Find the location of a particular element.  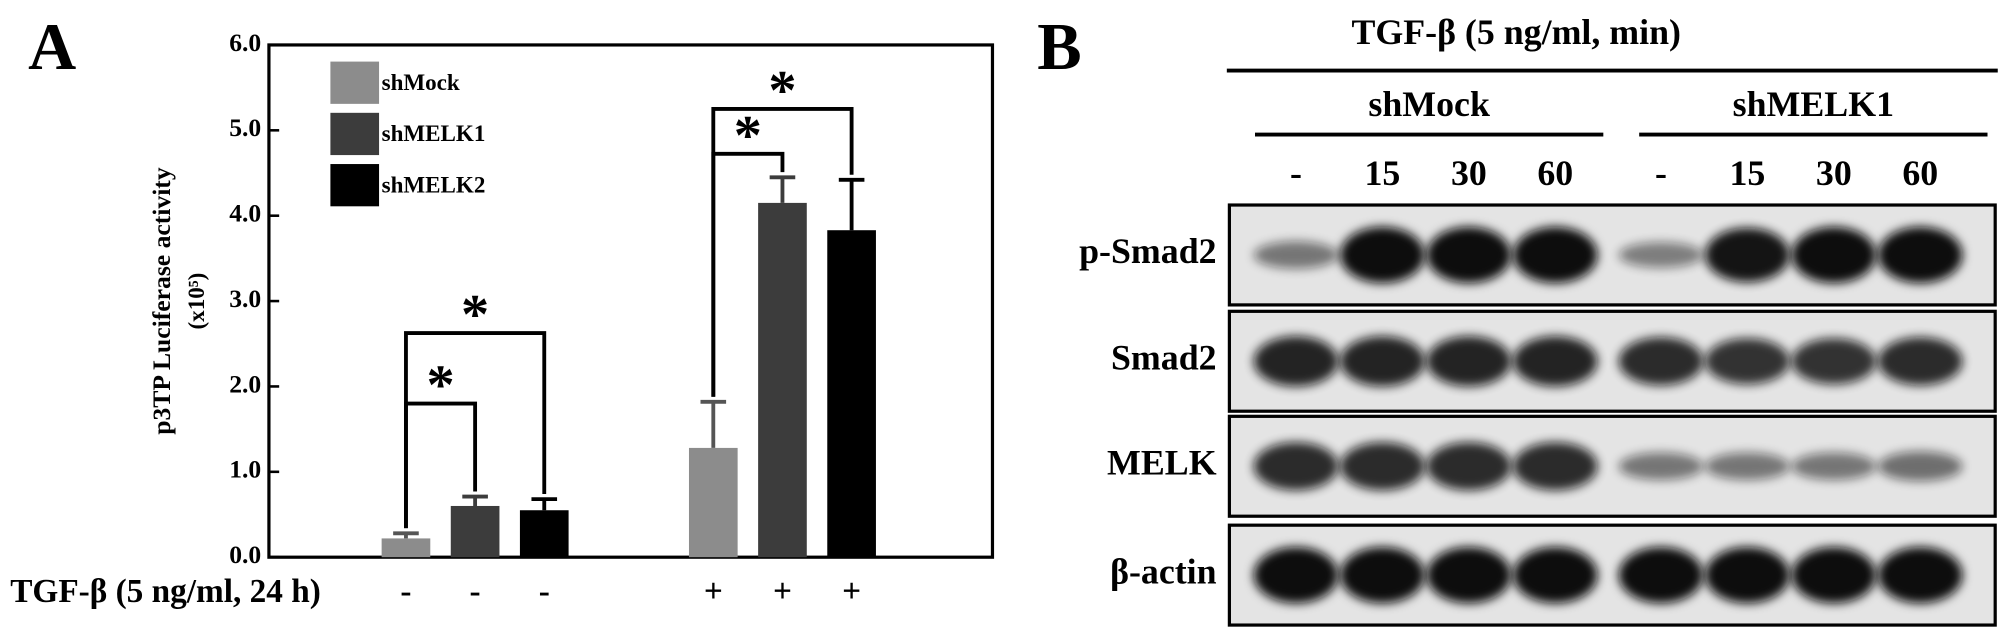

row-label: p-Smad2 is located at coordinates (1147, 251).